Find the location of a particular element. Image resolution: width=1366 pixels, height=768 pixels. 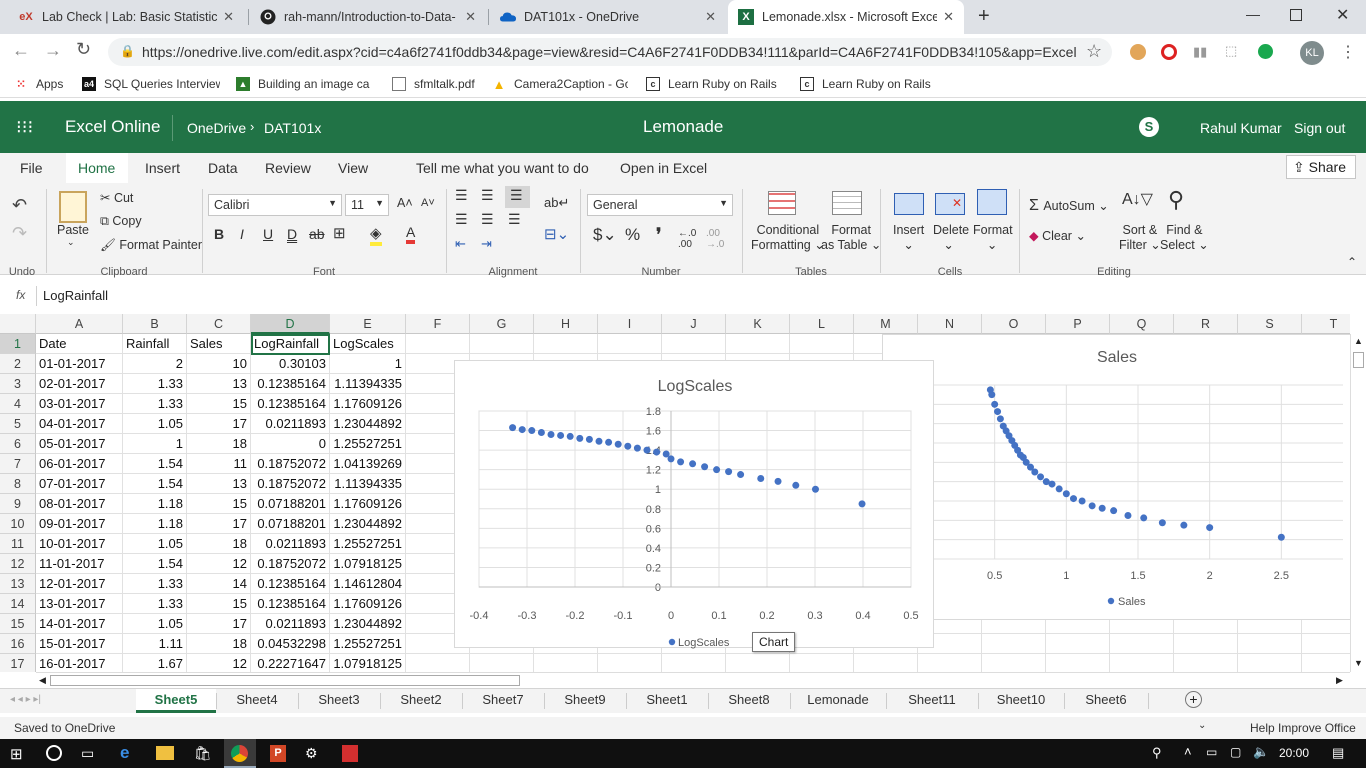

conditional-formatting-icon is located at coordinates (782, 203).